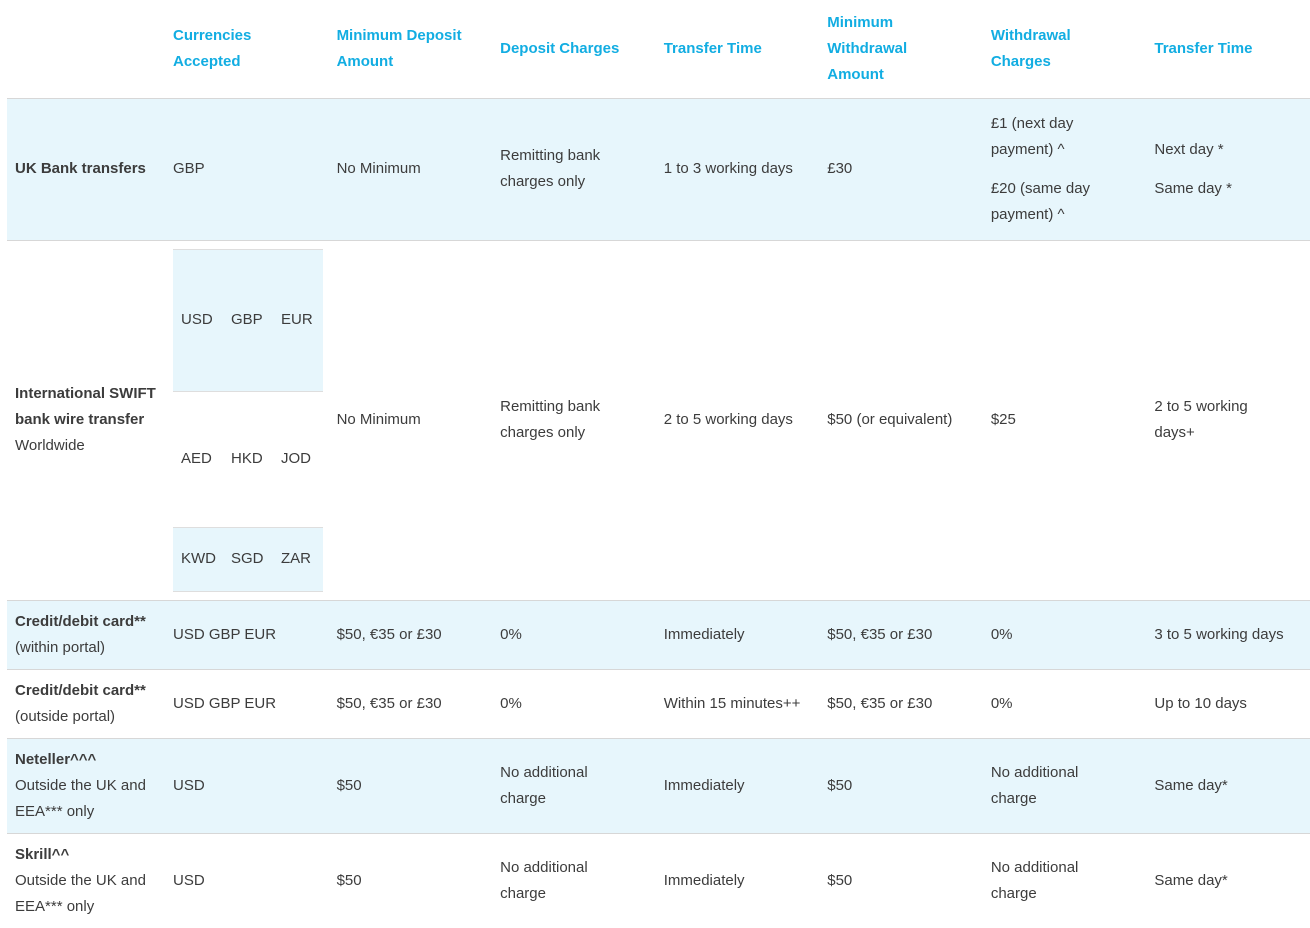 Image resolution: width=1310 pixels, height=928 pixels. Describe the element at coordinates (1203, 48) in the screenshot. I see `col-header-transfer-time-withdrawal: Transfer Time` at that location.